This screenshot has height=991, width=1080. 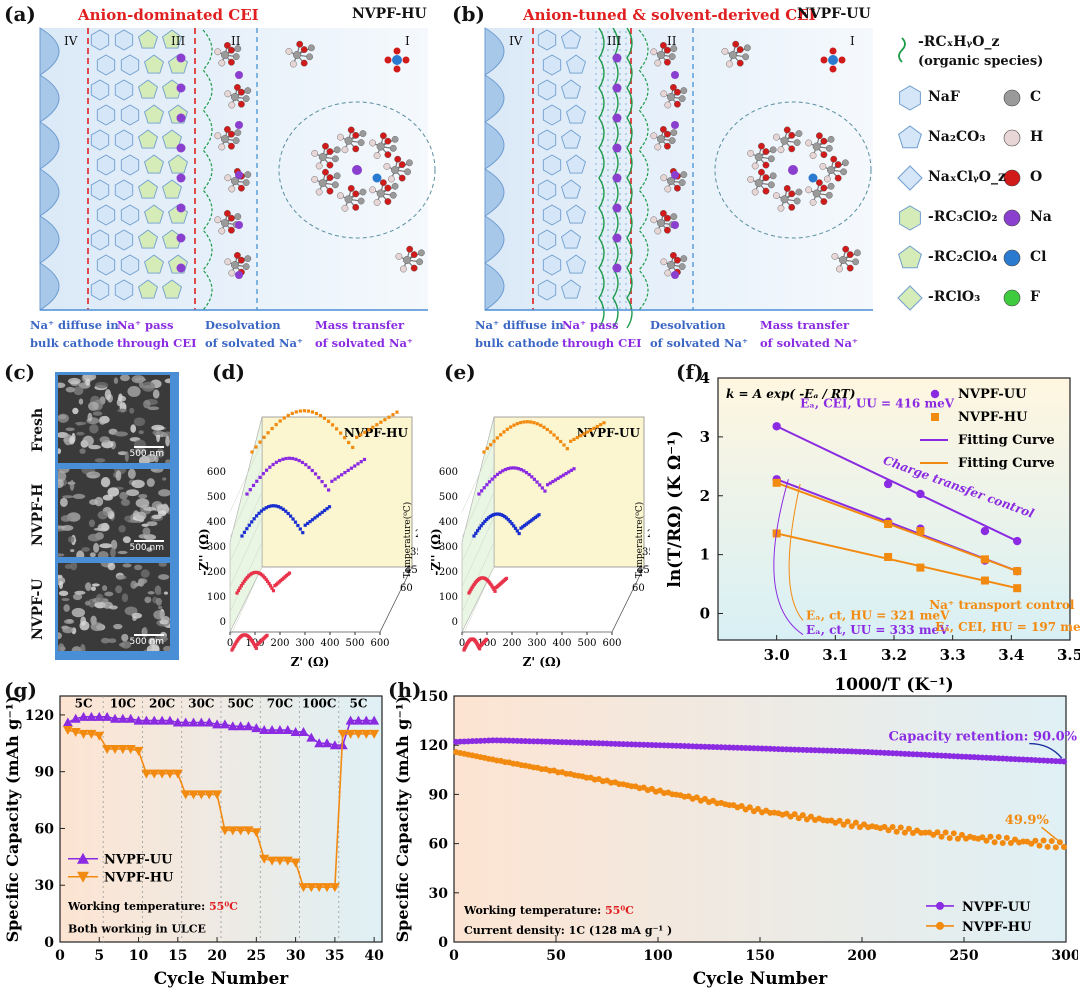 What do you see at coordinates (201, 703) in the screenshot?
I see `rate-label: 30C` at bounding box center [201, 703].